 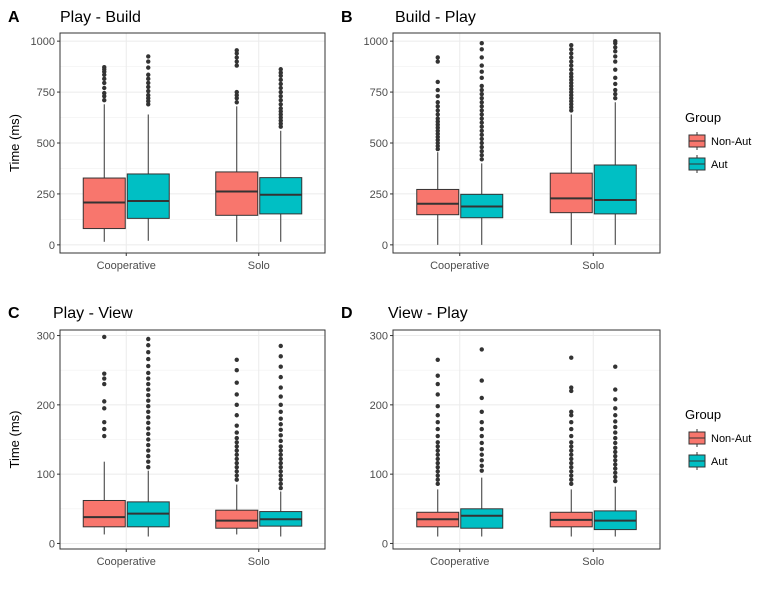 What do you see at coordinates (46, 195) in the screenshot?
I see `y-tick-label: 250` at bounding box center [46, 195].